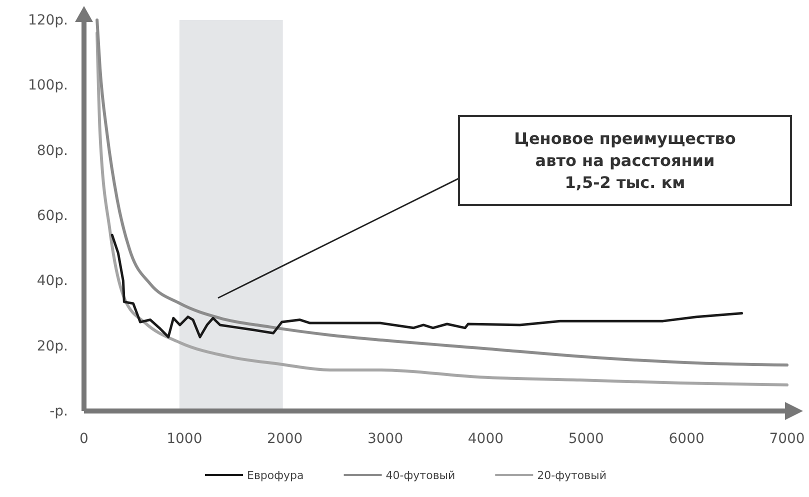 This screenshot has width=809, height=497. What do you see at coordinates (48, 20) in the screenshot?
I see `y-tick-label: 120р.` at bounding box center [48, 20].